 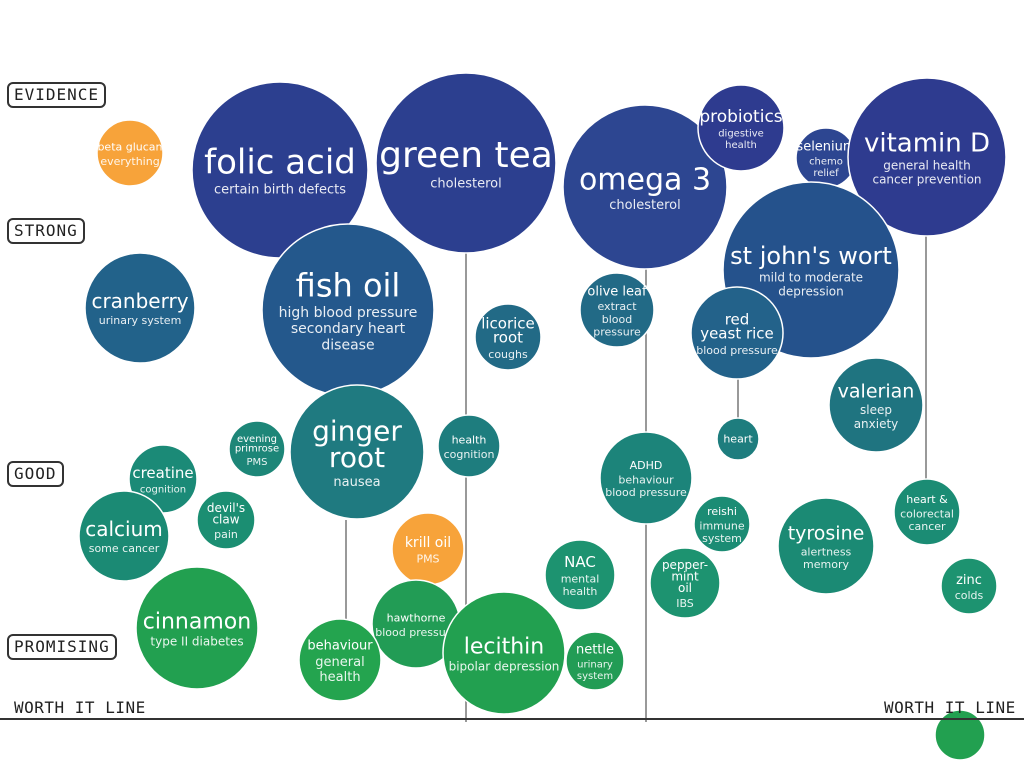 What do you see at coordinates (685, 577) in the screenshot?
I see `bubble-name: mint` at bounding box center [685, 577].